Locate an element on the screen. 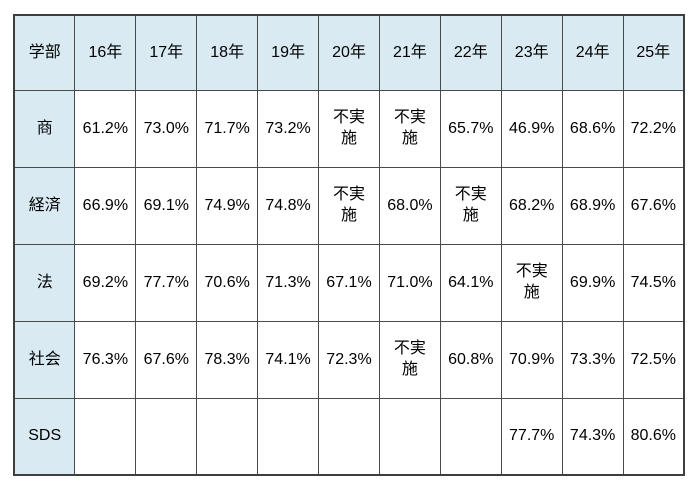  value-cell: 69.1% is located at coordinates (166, 205).